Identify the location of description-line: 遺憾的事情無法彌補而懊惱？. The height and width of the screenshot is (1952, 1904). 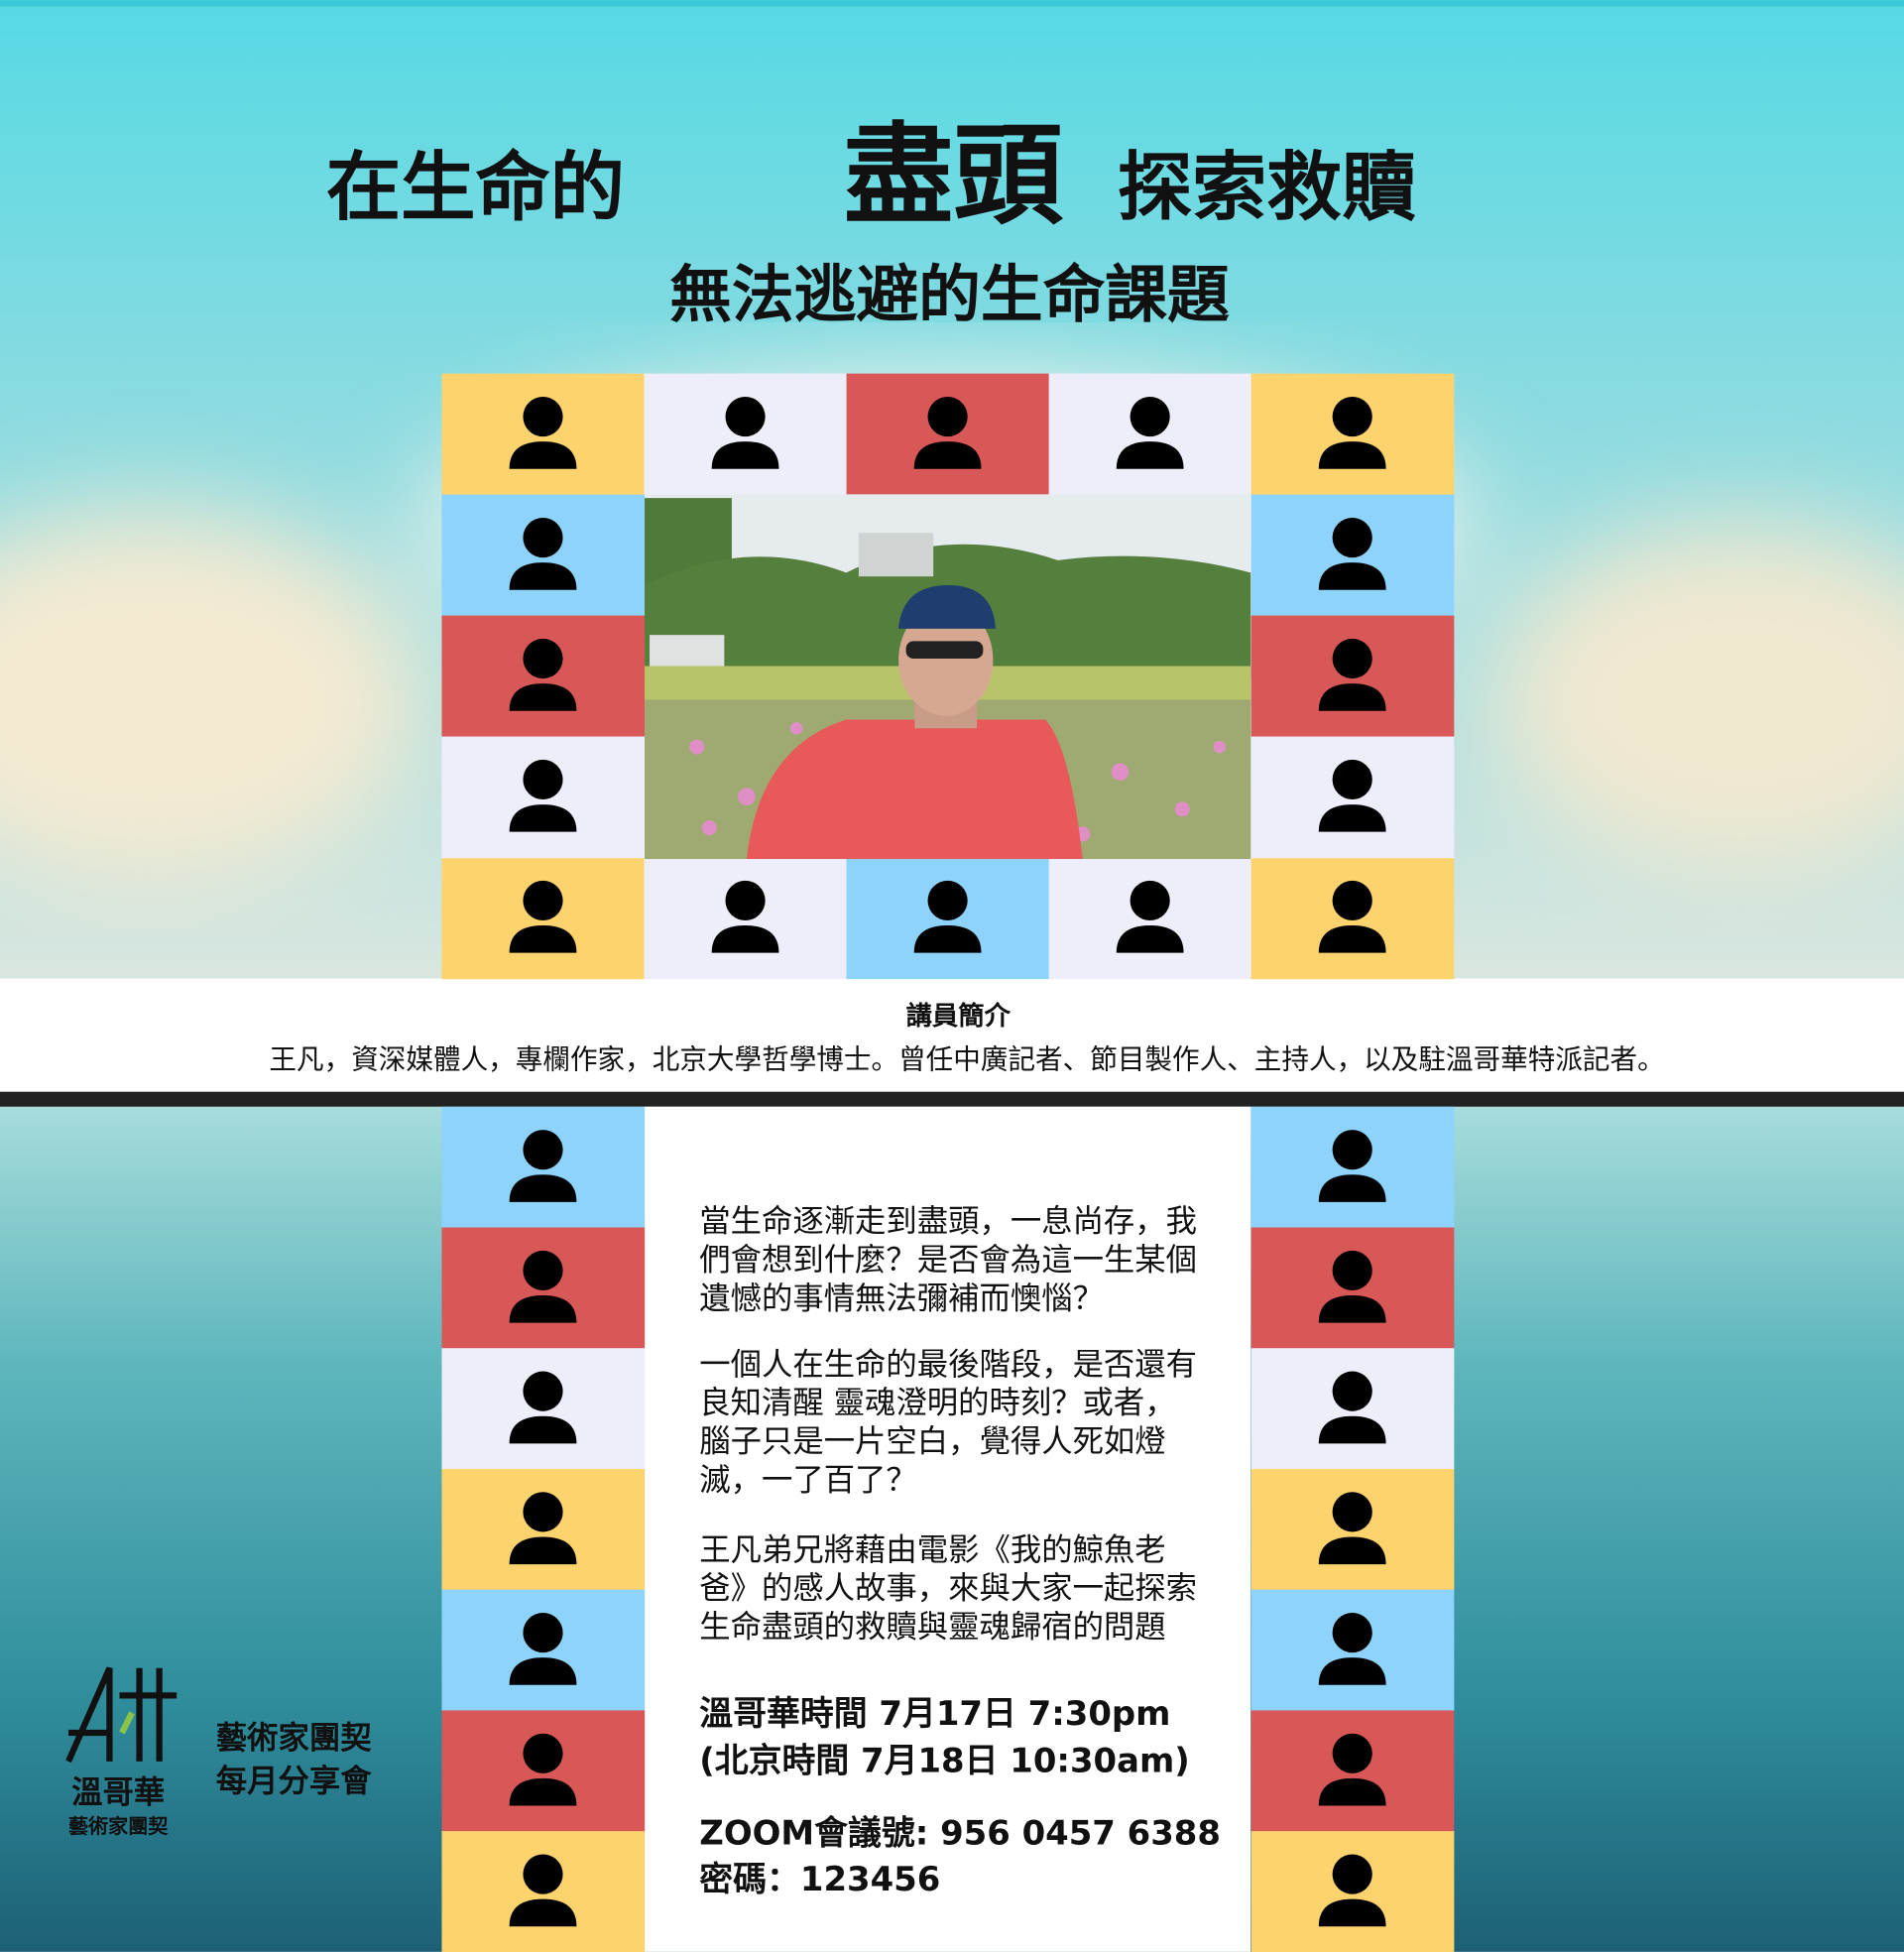
(901, 1298).